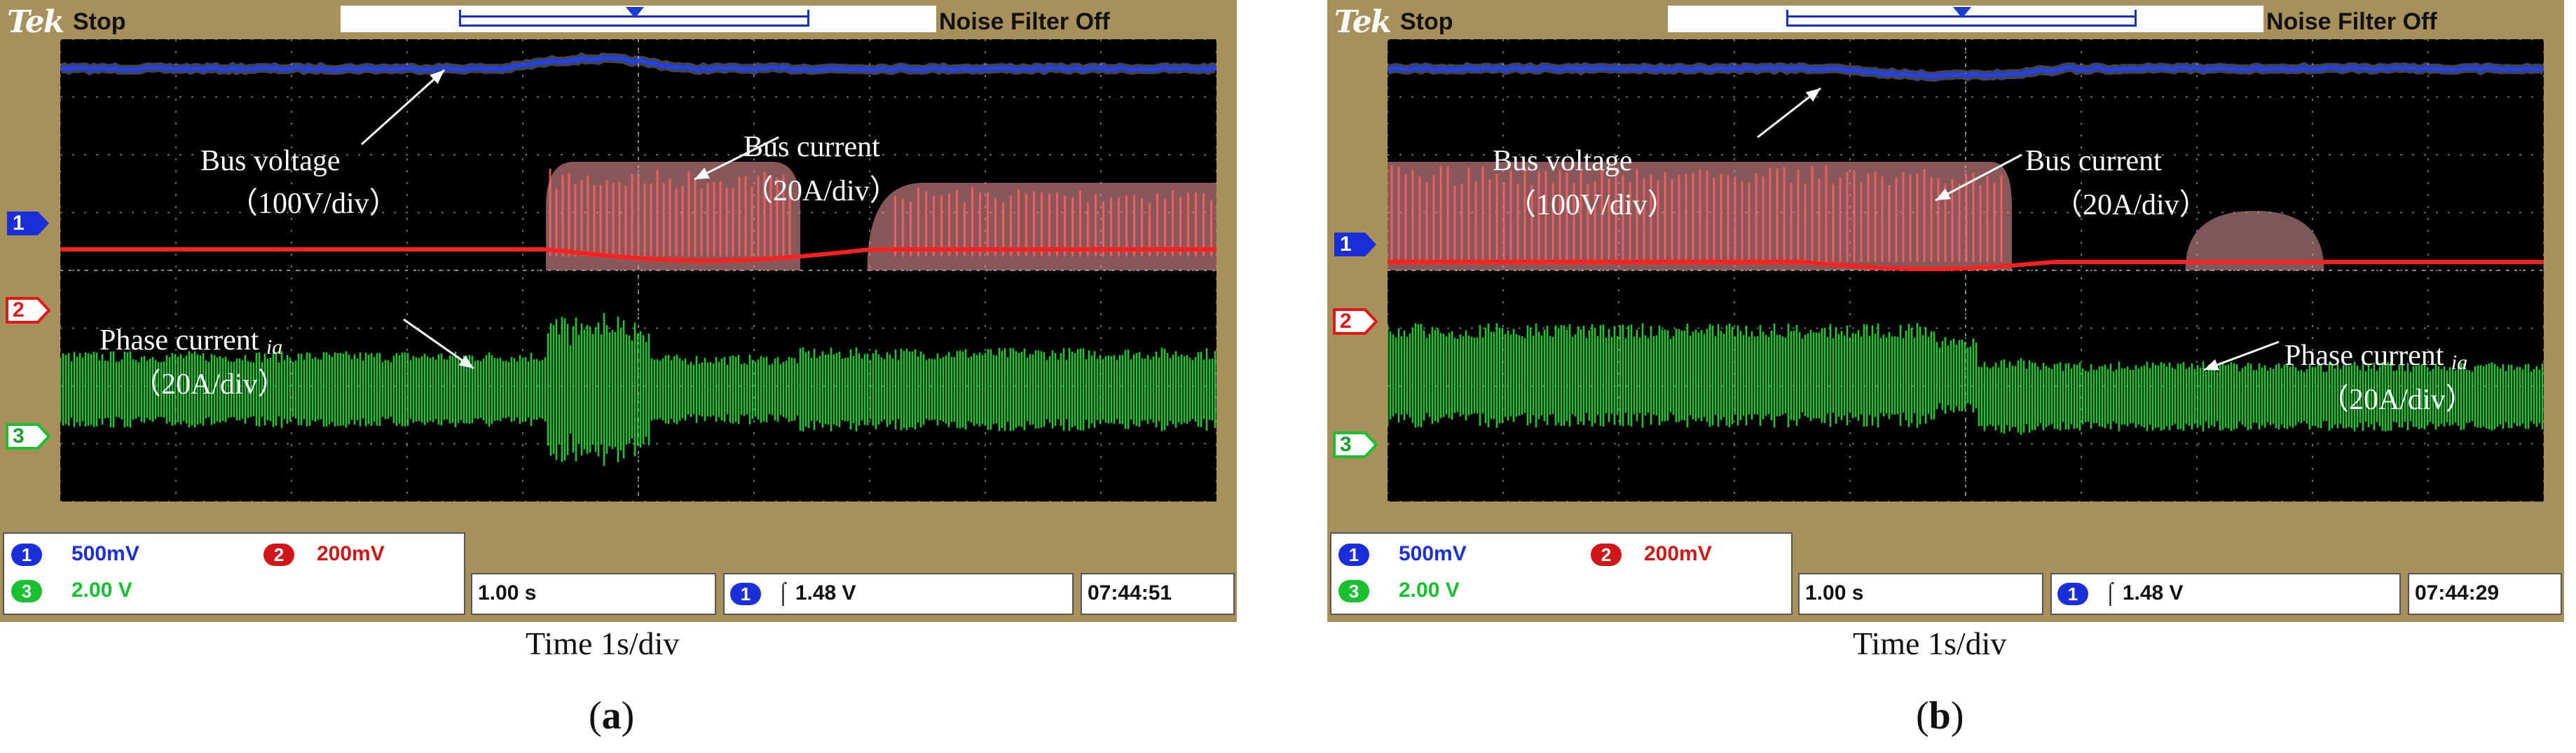  I want to click on subfigure-label: (b), so click(1940, 716).